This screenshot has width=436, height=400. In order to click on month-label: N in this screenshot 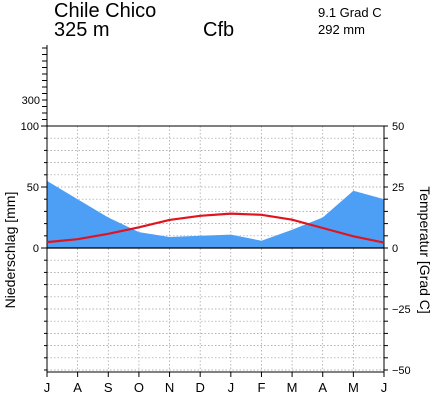, I will do `click(169, 387)`.